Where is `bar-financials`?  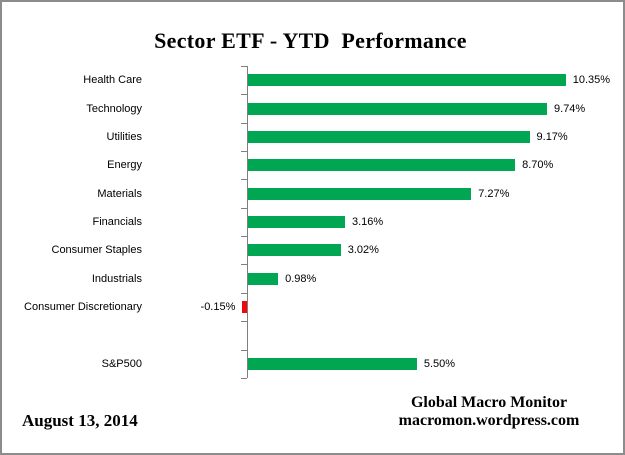 bar-financials is located at coordinates (296, 221).